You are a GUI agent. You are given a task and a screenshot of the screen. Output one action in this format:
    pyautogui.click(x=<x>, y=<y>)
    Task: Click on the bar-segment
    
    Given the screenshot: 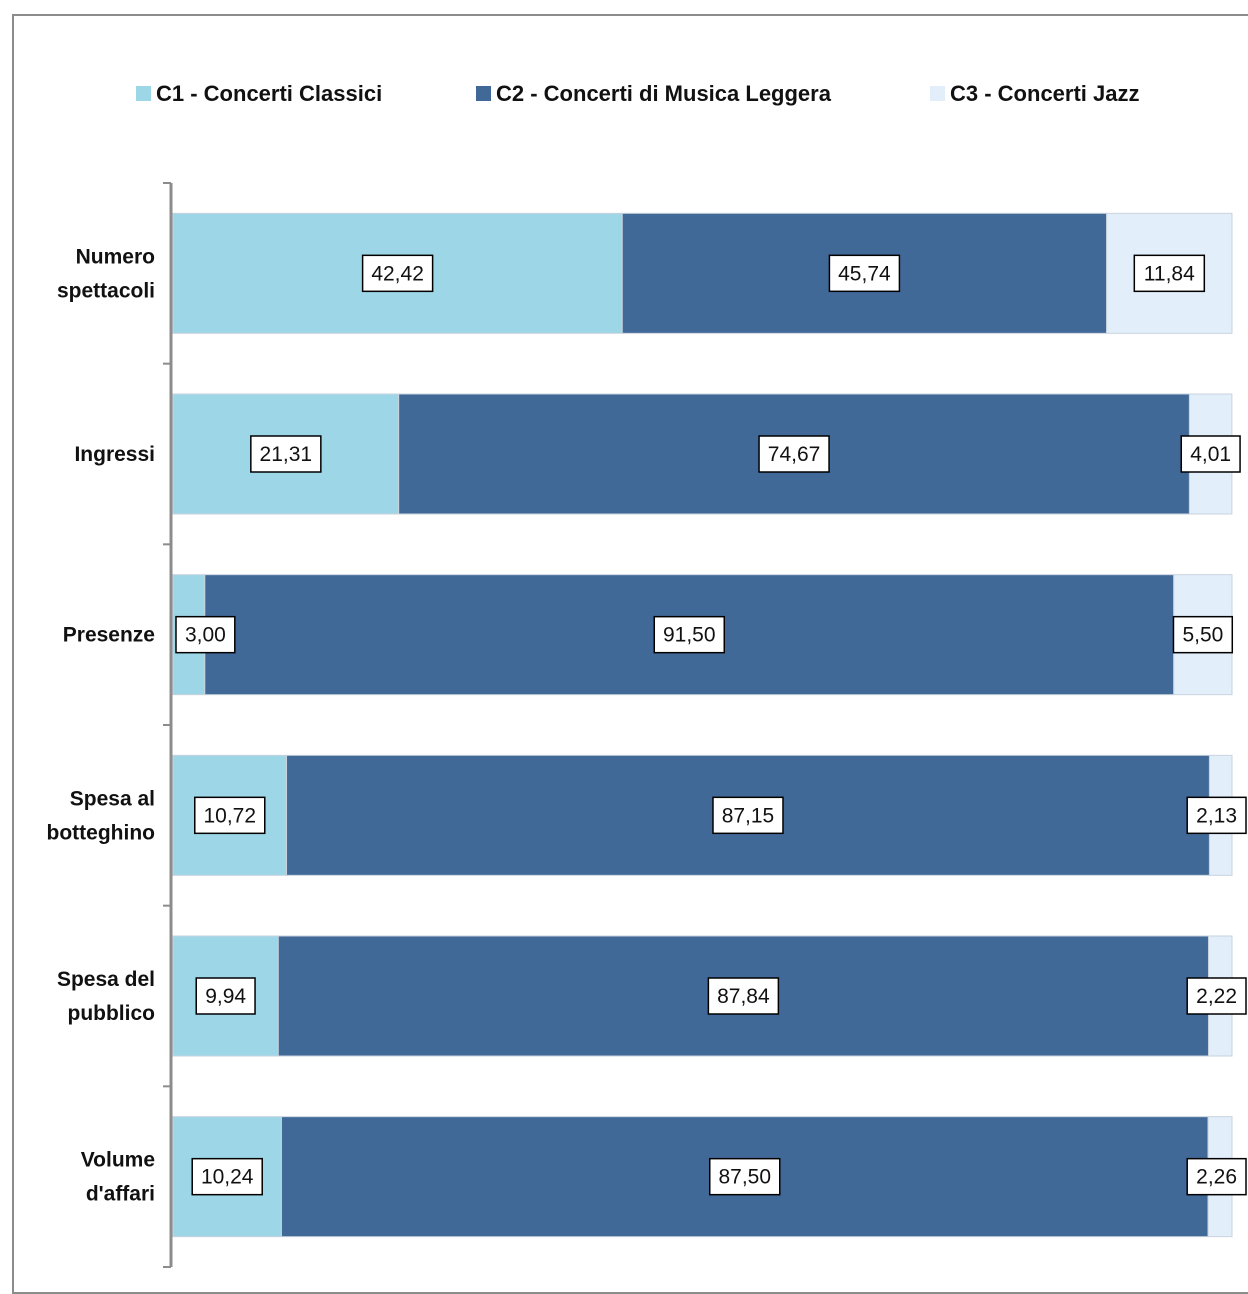 What is the action you would take?
    pyautogui.click(x=1169, y=273)
    